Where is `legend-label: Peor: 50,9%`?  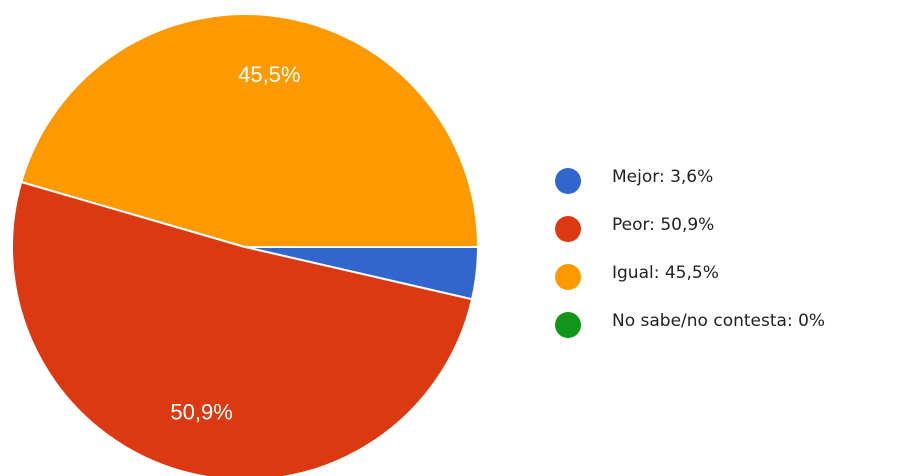 legend-label: Peor: 50,9% is located at coordinates (663, 225).